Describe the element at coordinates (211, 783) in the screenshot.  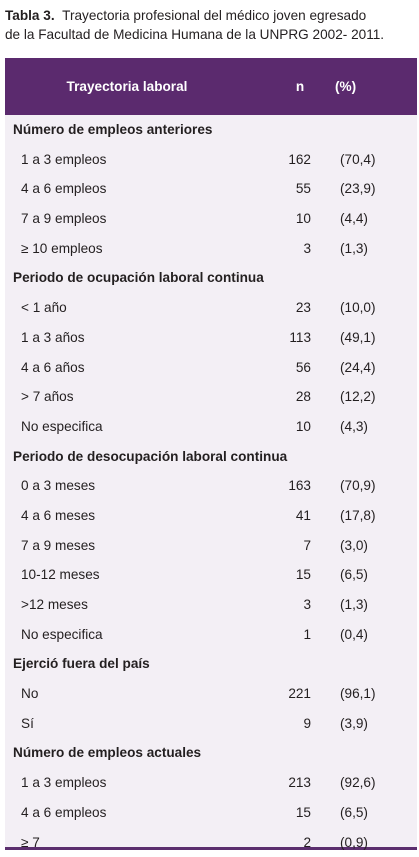
I see `table-row: 1 a 3 empleos 213 (92,6)` at that location.